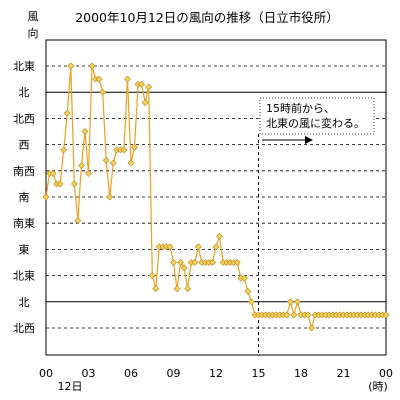  I want to click on y-axis-label-char: 向, so click(33, 33).